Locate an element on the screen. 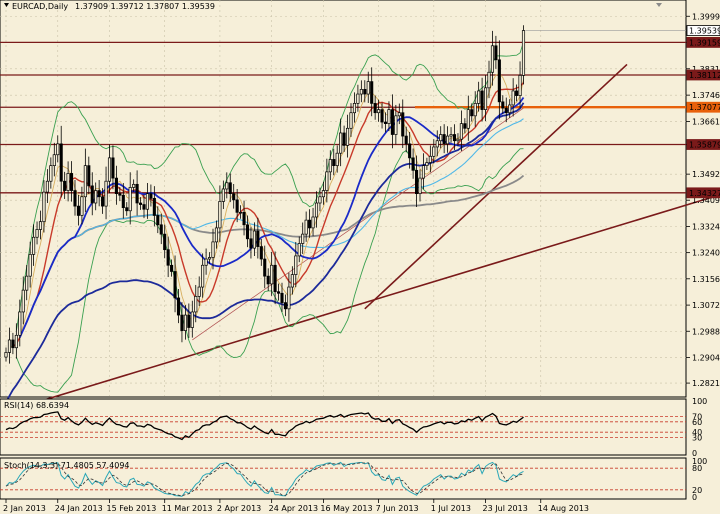  time-tick-label: 24 Apr 2013 is located at coordinates (293, 508).